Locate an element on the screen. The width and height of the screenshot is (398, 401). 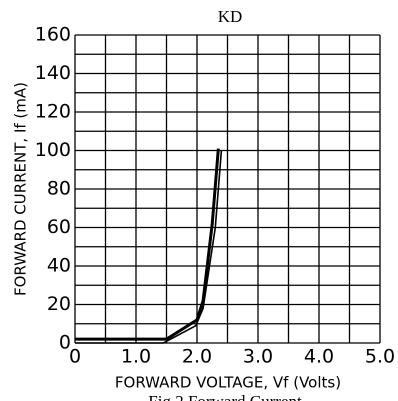
caption: Fig.2 Forward Current is located at coordinates (225, 396).